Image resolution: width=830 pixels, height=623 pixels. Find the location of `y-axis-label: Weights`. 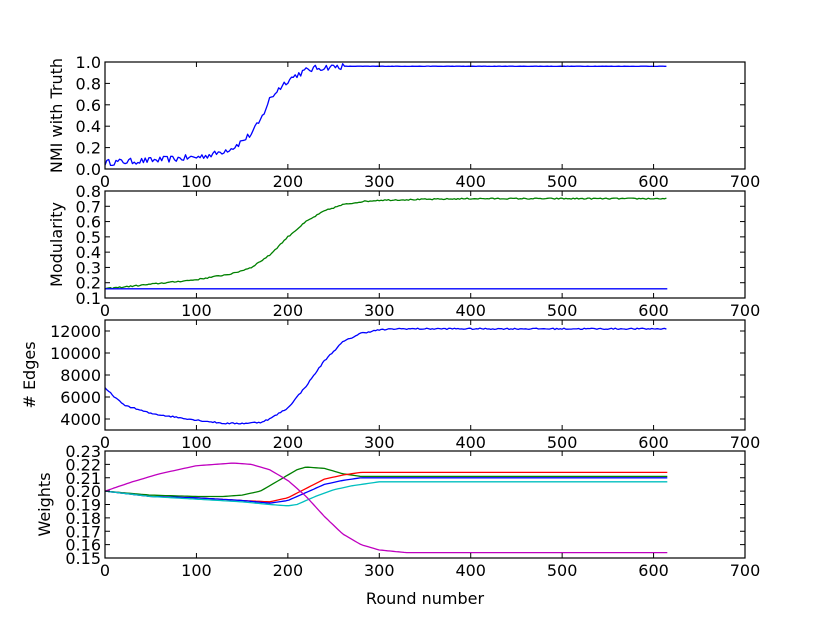

y-axis-label: Weights is located at coordinates (44, 504).